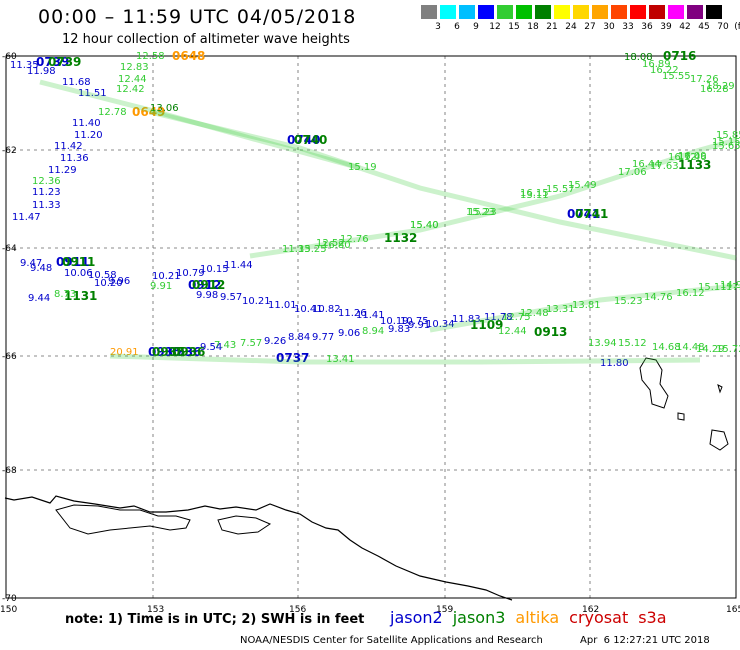  I want to click on wave-height-value: 14.48, so click(690, 347).